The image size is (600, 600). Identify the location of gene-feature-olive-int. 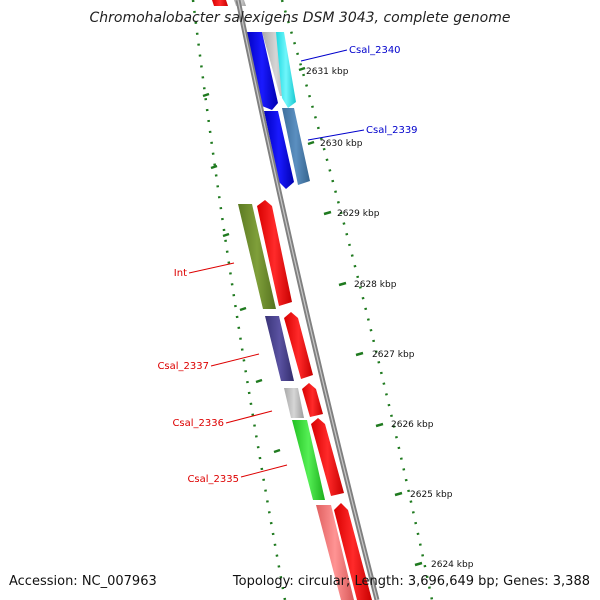
(257, 256).